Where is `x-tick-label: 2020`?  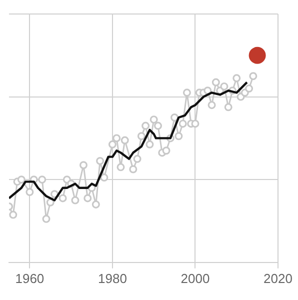
x-tick-label: 2020 is located at coordinates (278, 278).